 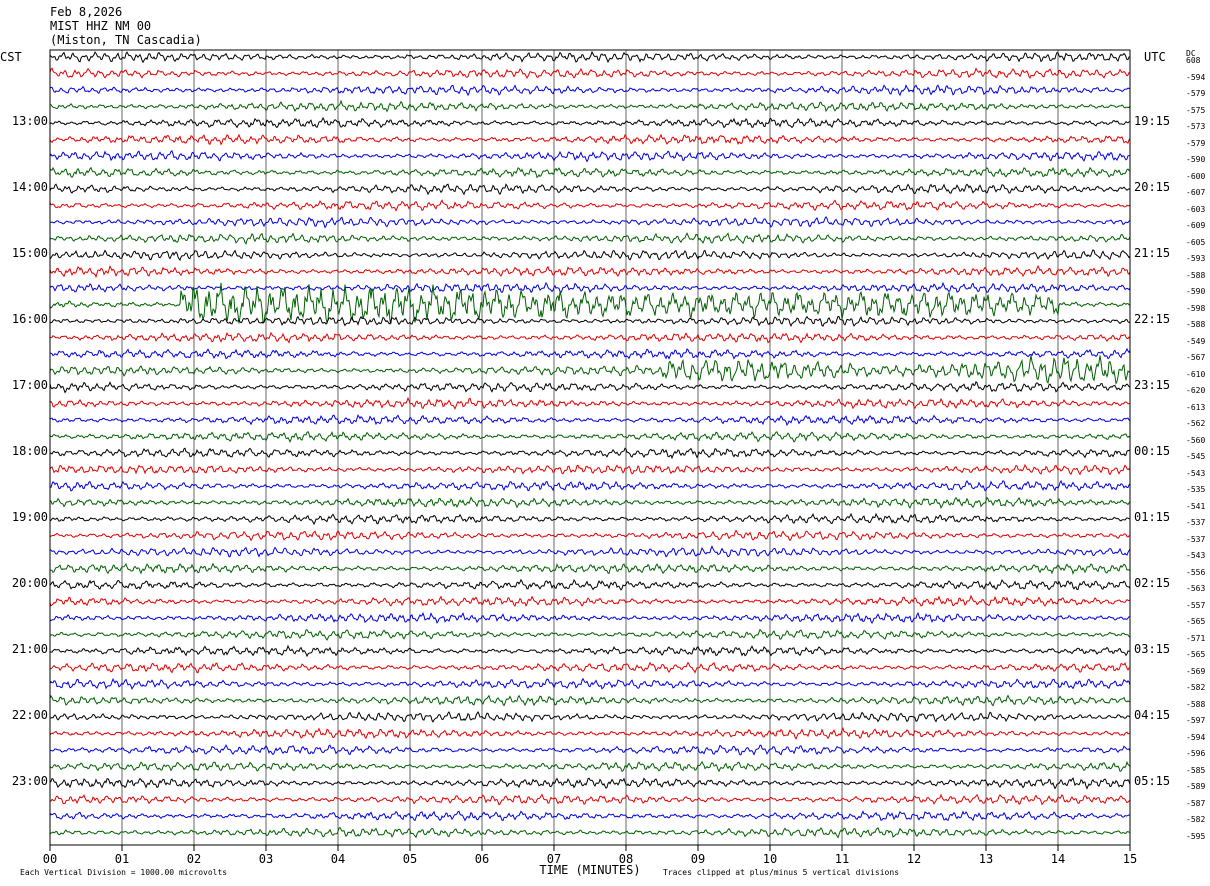 What do you see at coordinates (29, 121) in the screenshot?
I see `cst-time-label: 13:00` at bounding box center [29, 121].